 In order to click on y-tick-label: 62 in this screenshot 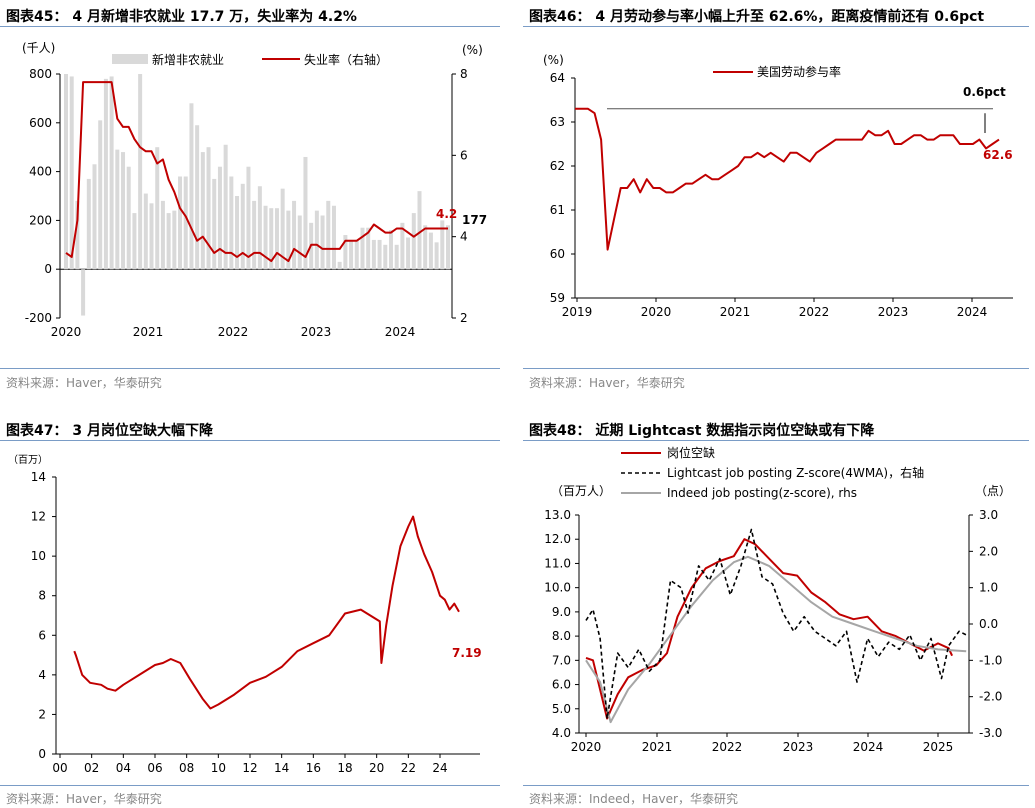, I will do `click(557, 166)`.